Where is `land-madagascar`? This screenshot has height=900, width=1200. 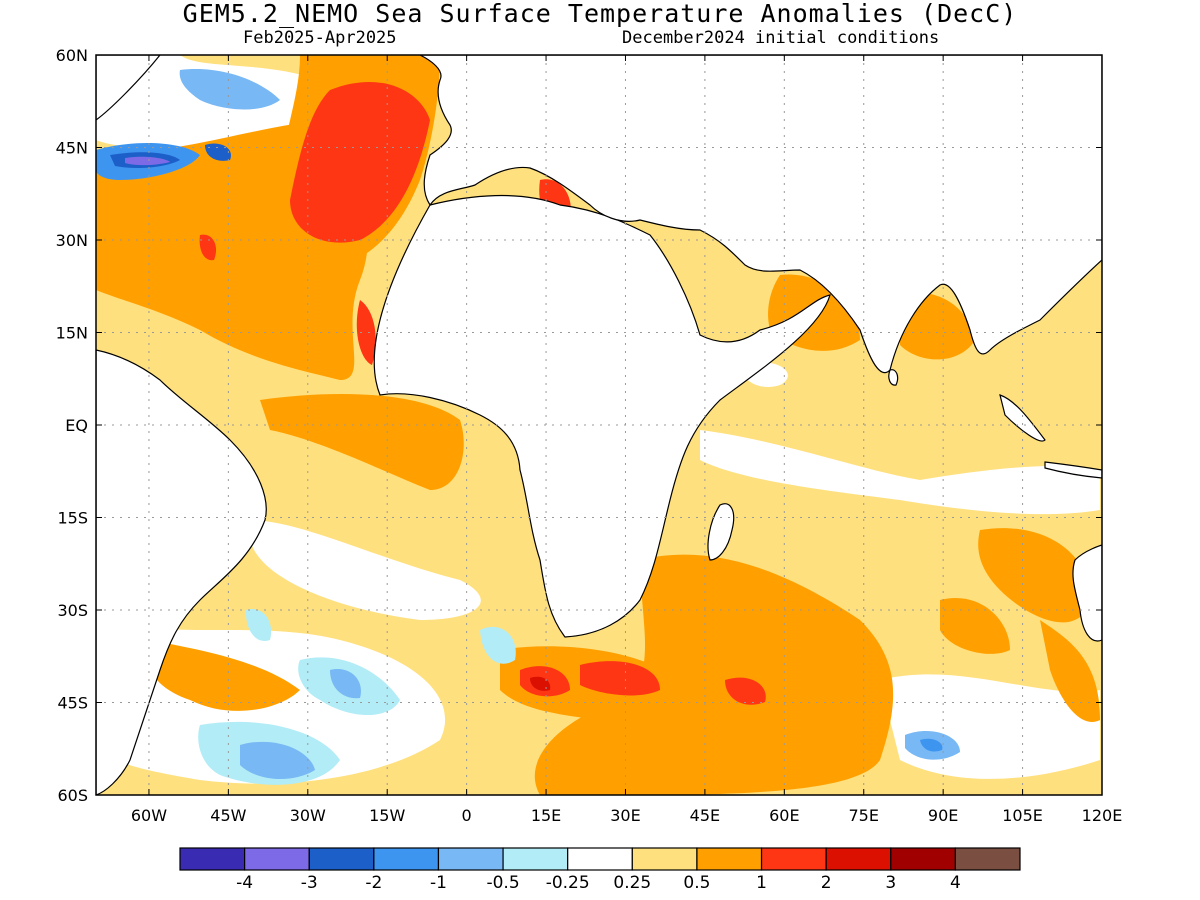
land-madagascar is located at coordinates (721, 532).